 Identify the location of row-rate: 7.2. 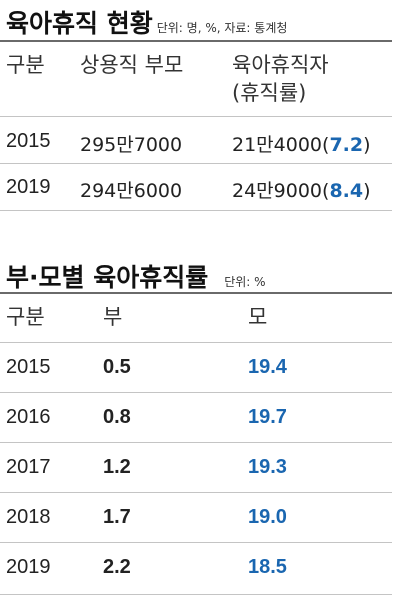
(346, 145).